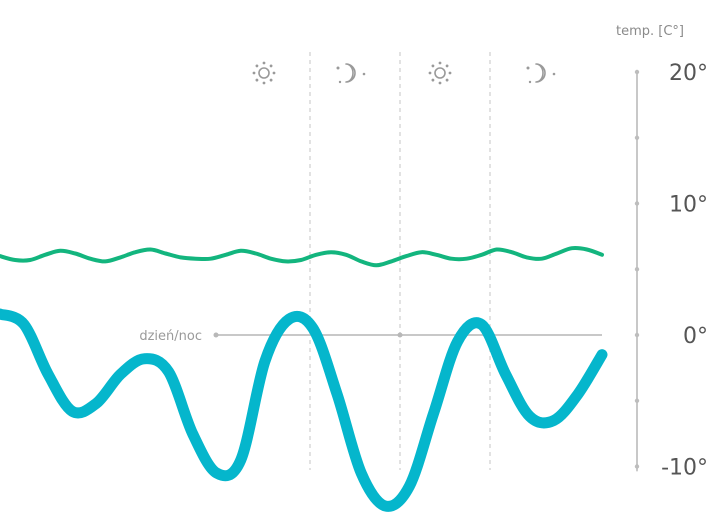 This screenshot has height=518, width=714. Describe the element at coordinates (170, 336) in the screenshot. I see `reference-line-label: dzień/noc` at that location.